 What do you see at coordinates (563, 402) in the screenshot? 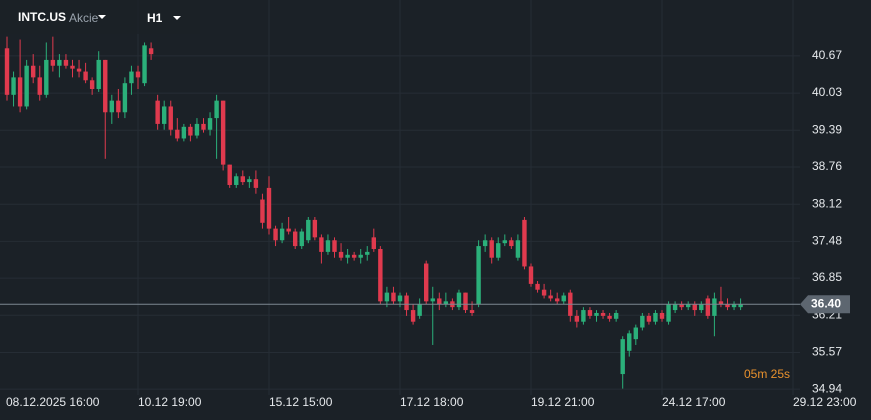
I see `x-tick-label: 19.12 21:00` at bounding box center [563, 402].